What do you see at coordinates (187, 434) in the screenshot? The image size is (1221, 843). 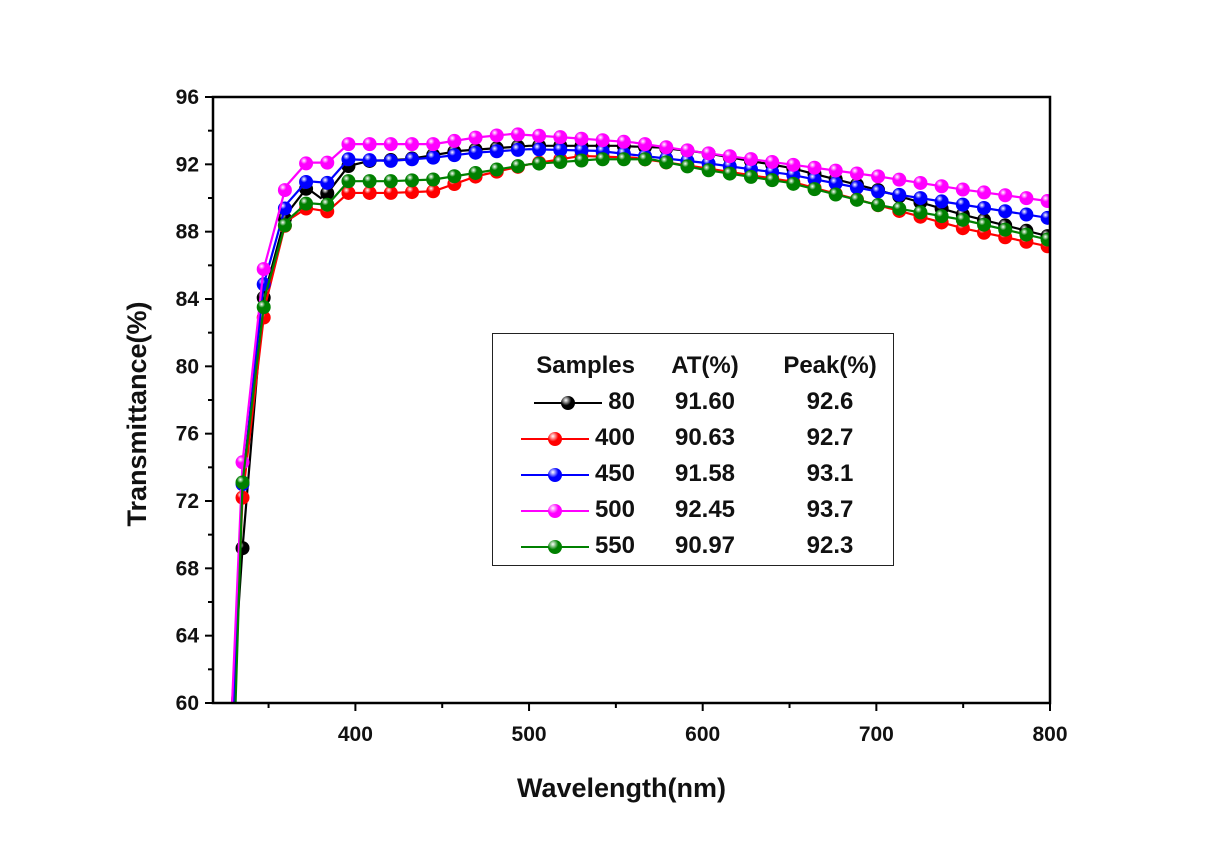 I see `y-tick-label: 76` at bounding box center [187, 434].